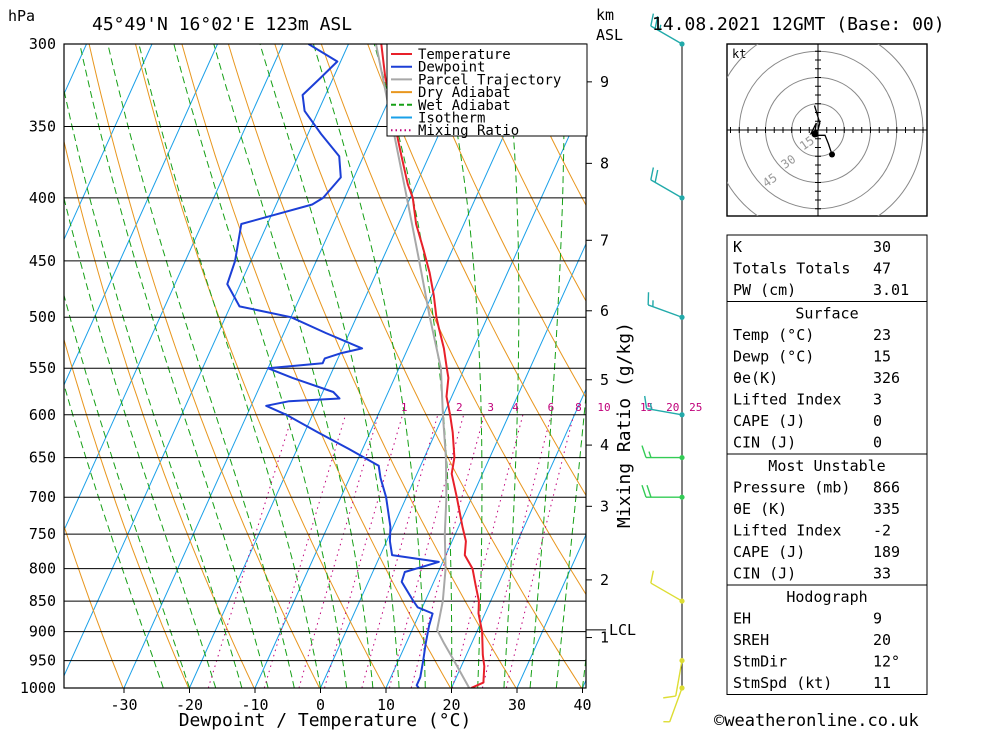  Describe the element at coordinates (582, 705) in the screenshot. I see `temperature-tick-label: 40` at that location.